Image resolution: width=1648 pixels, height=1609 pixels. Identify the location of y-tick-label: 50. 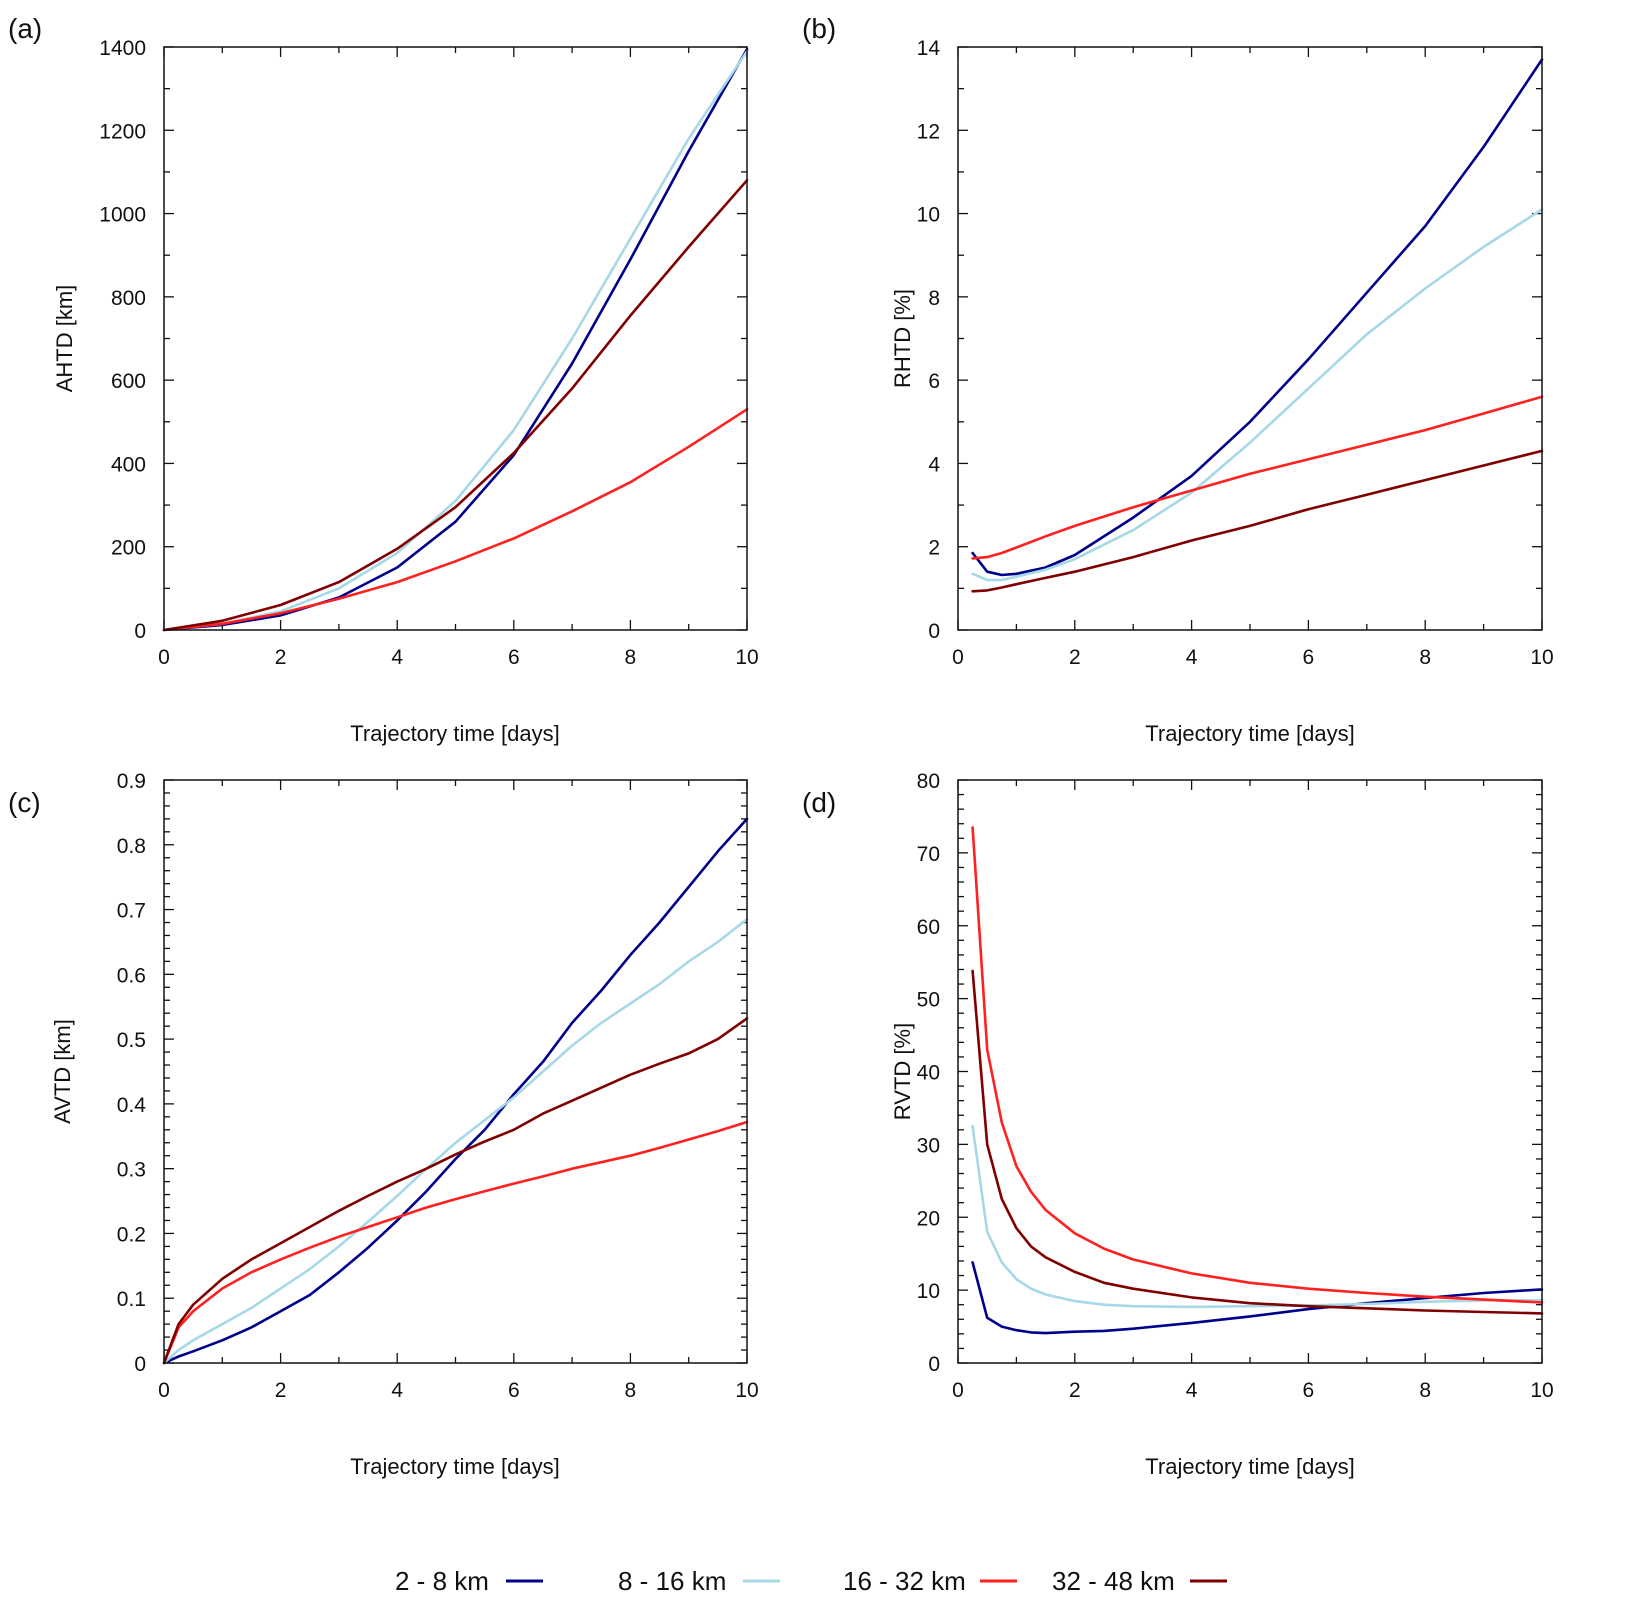
(928, 1000).